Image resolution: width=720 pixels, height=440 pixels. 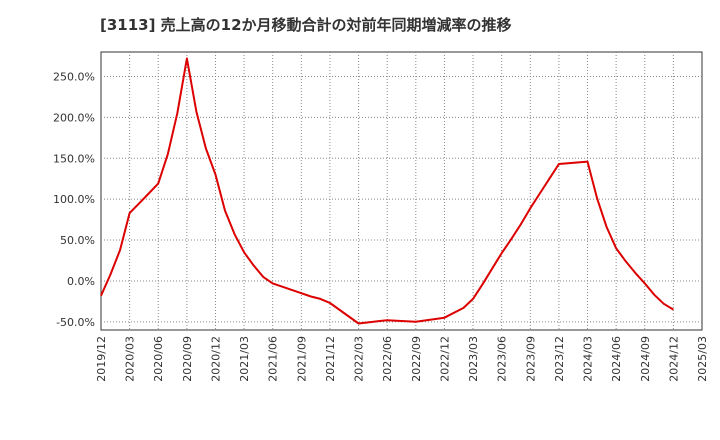 I want to click on chart-title: [3113] 売上高の12か月移動合計の対前年同期増減率の推移, so click(x=306, y=25).